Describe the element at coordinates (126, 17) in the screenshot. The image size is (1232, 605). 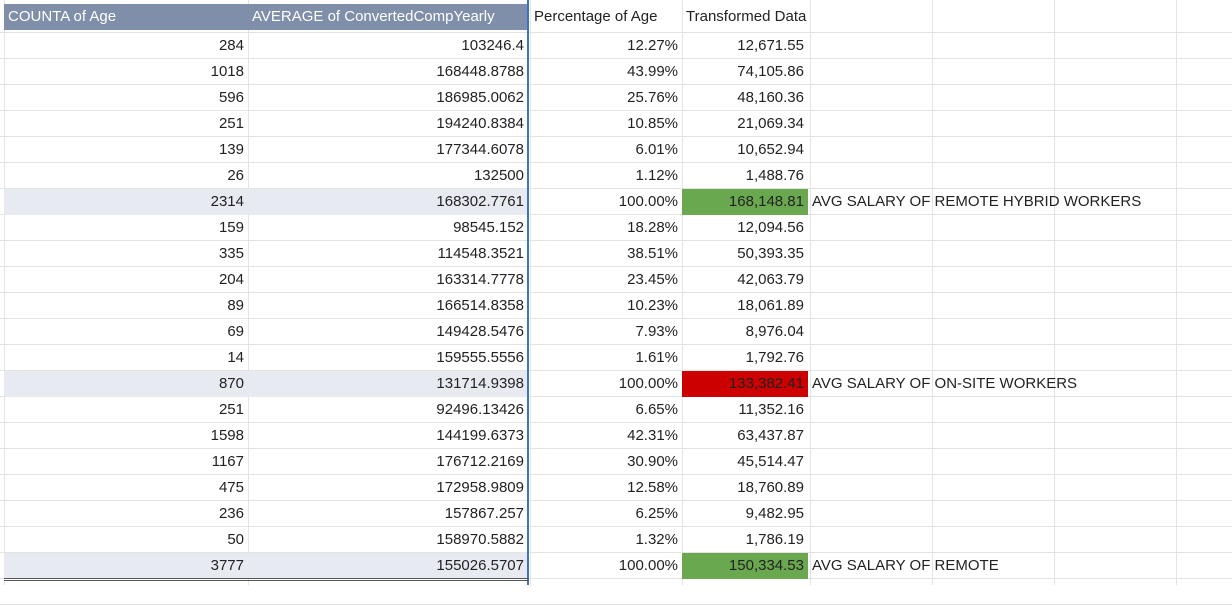
I see `header-counta-of-age: COUNTA of Age` at that location.